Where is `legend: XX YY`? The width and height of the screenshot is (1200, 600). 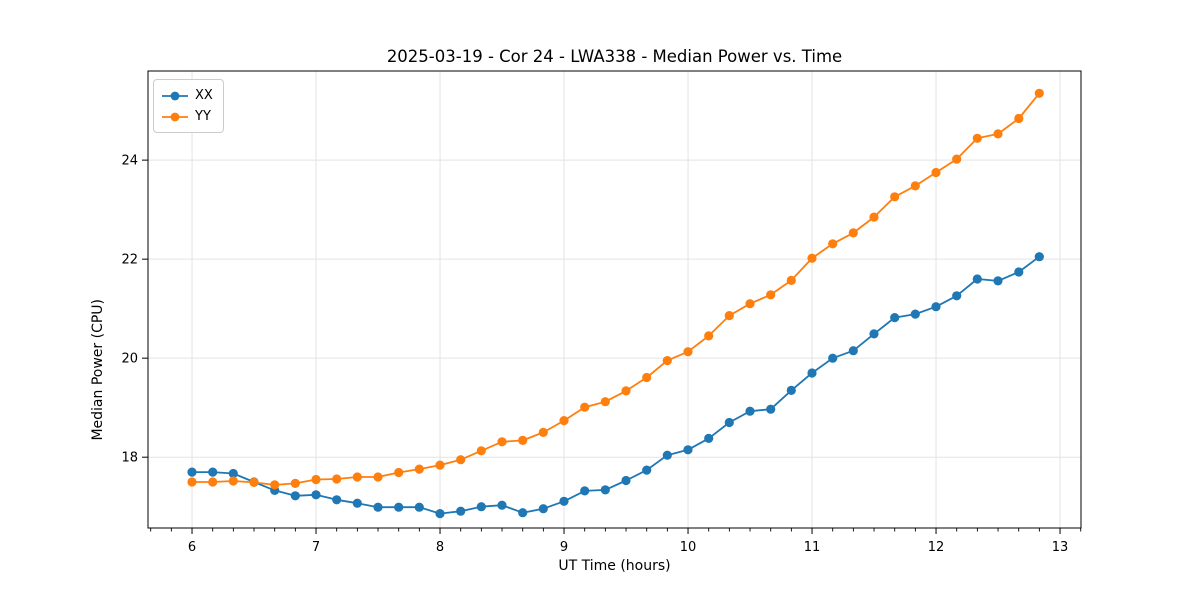
legend: XX YY is located at coordinates (188, 106).